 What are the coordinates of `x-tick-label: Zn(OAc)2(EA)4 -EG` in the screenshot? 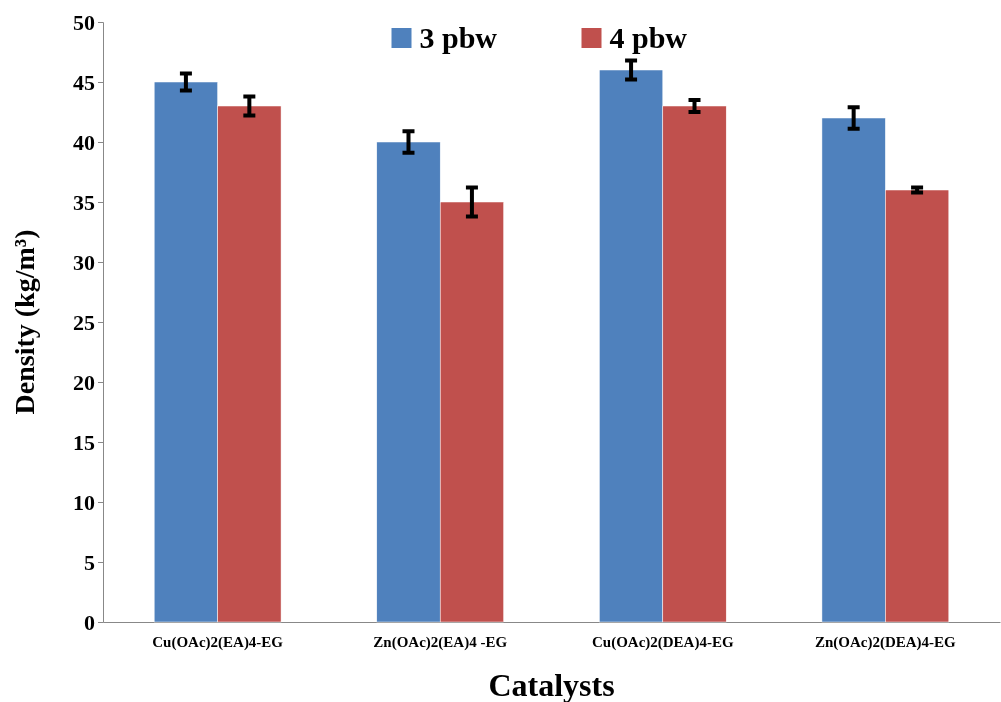 It's located at (440, 642).